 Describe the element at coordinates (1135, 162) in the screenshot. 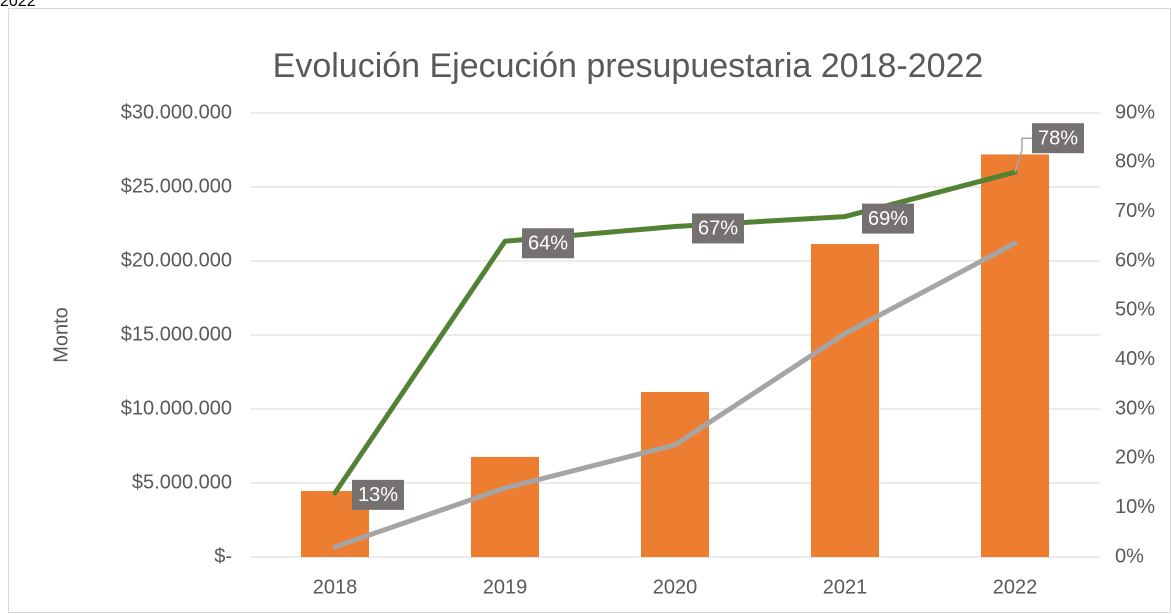

I see `y2-tick-label: 80%` at that location.